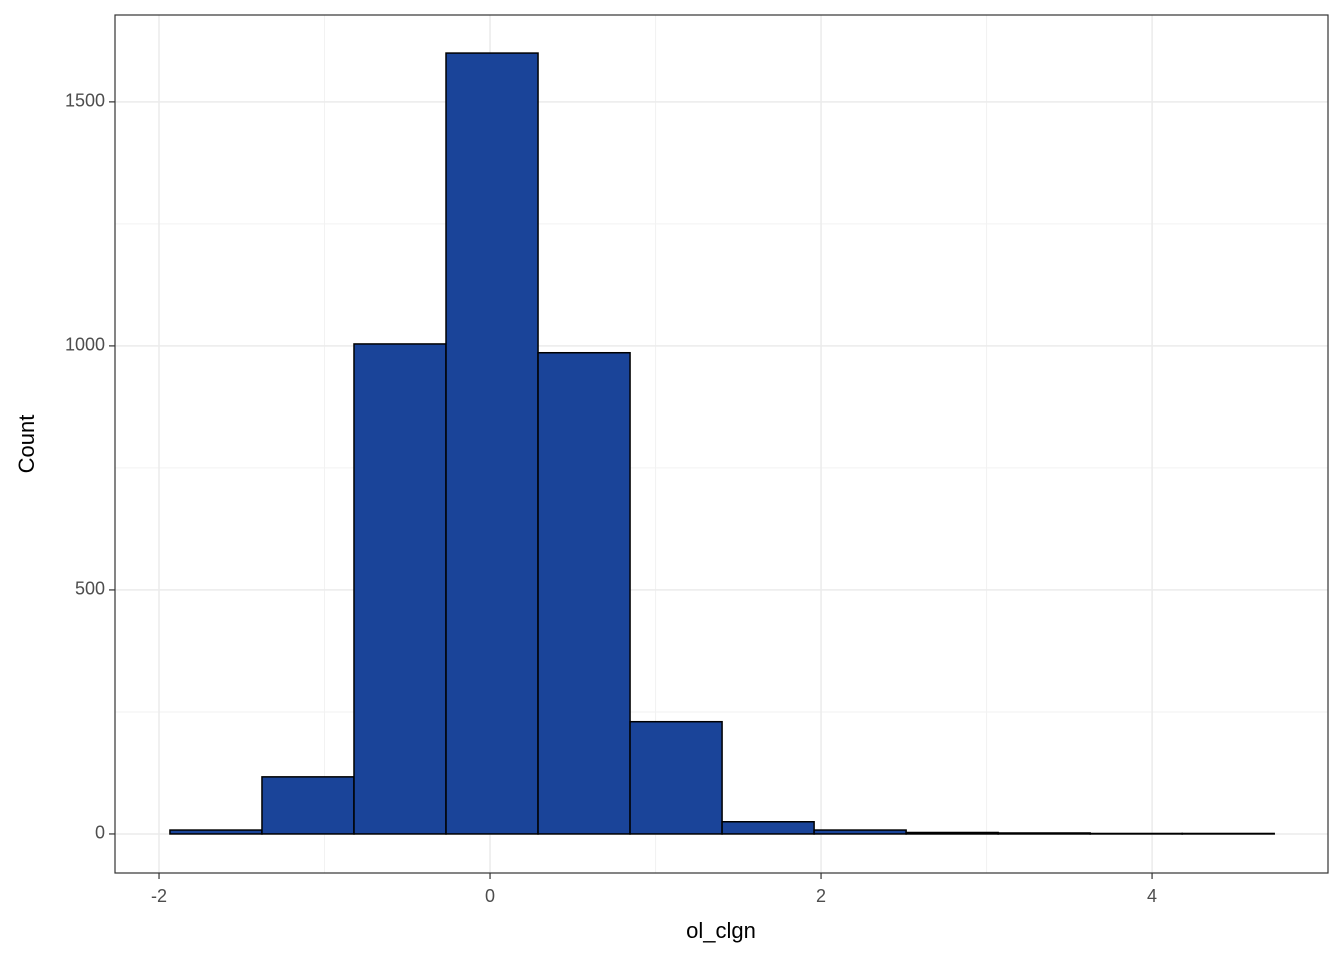 The image size is (1344, 960). Describe the element at coordinates (721, 930) in the screenshot. I see `x-axis-title: ol_clgn` at that location.